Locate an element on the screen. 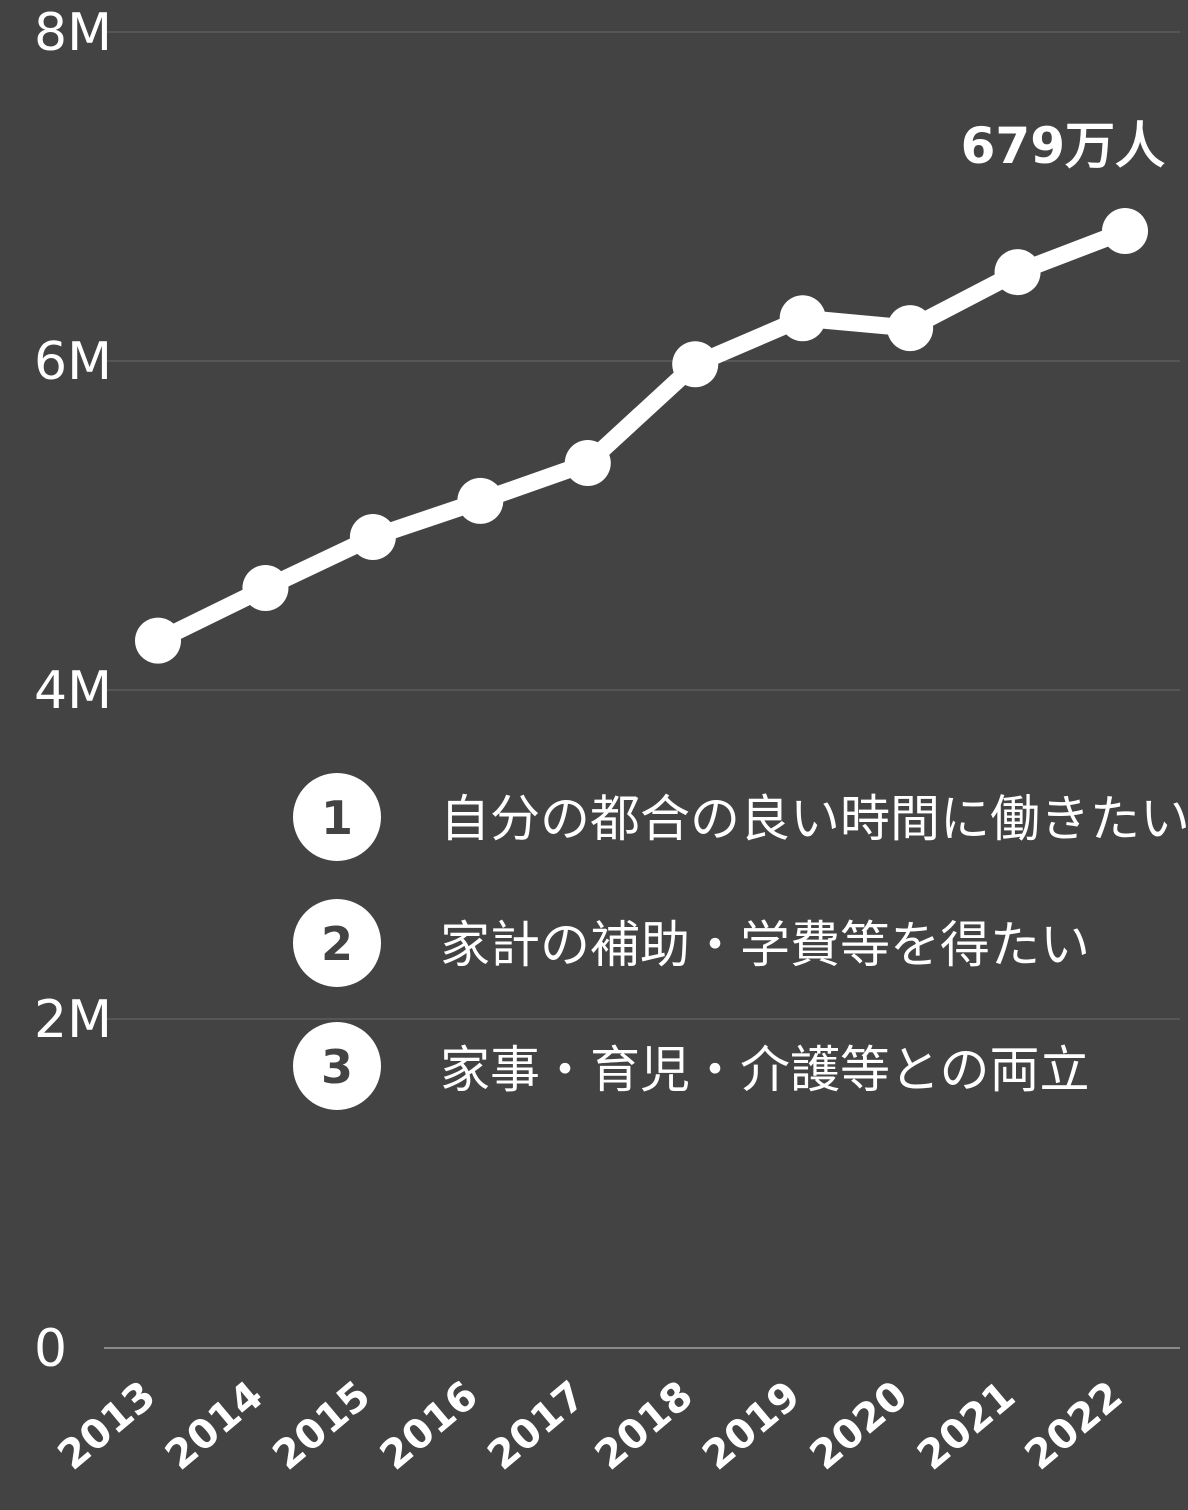 The width and height of the screenshot is (1188, 1510). y-tick-label-3: 6M is located at coordinates (73, 362).